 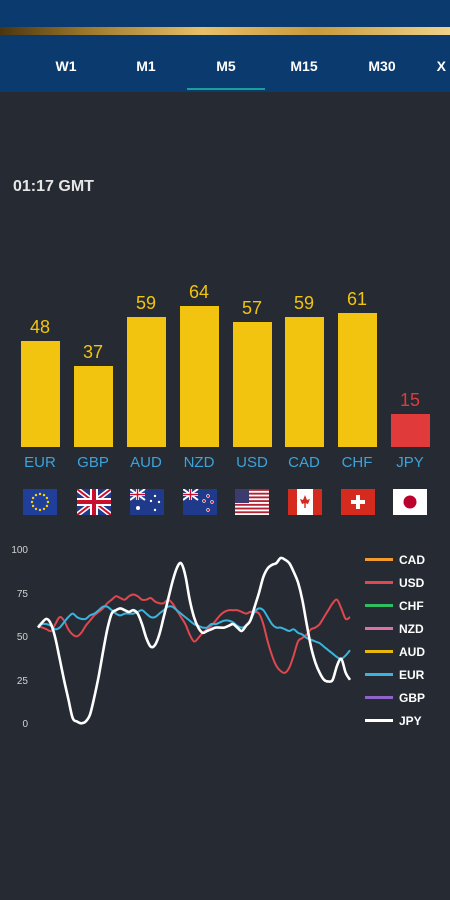 What do you see at coordinates (395, 582) in the screenshot?
I see `legend-item-usd: USD` at bounding box center [395, 582].